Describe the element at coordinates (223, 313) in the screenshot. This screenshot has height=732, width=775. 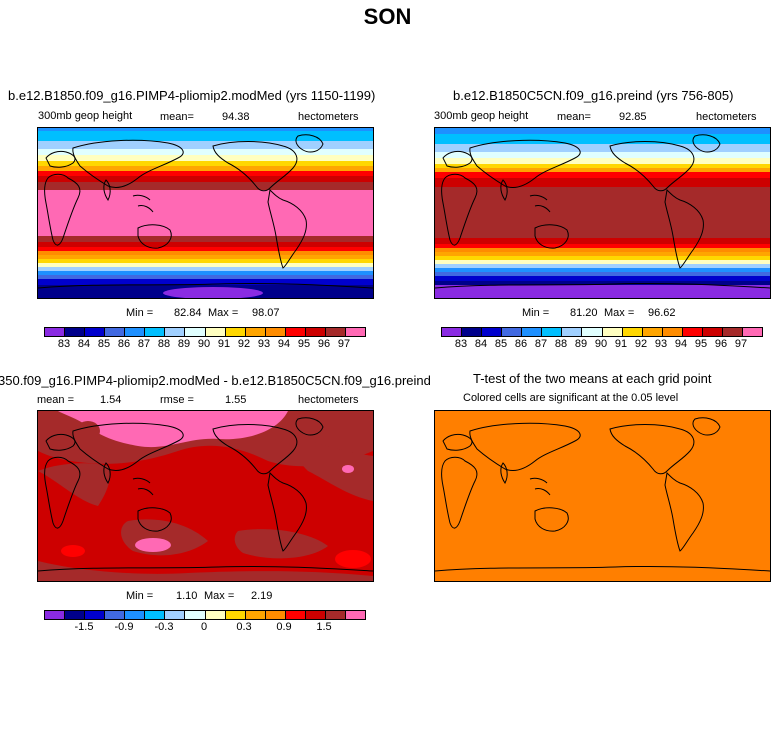
I see `panel1-max-label: Max =` at that location.